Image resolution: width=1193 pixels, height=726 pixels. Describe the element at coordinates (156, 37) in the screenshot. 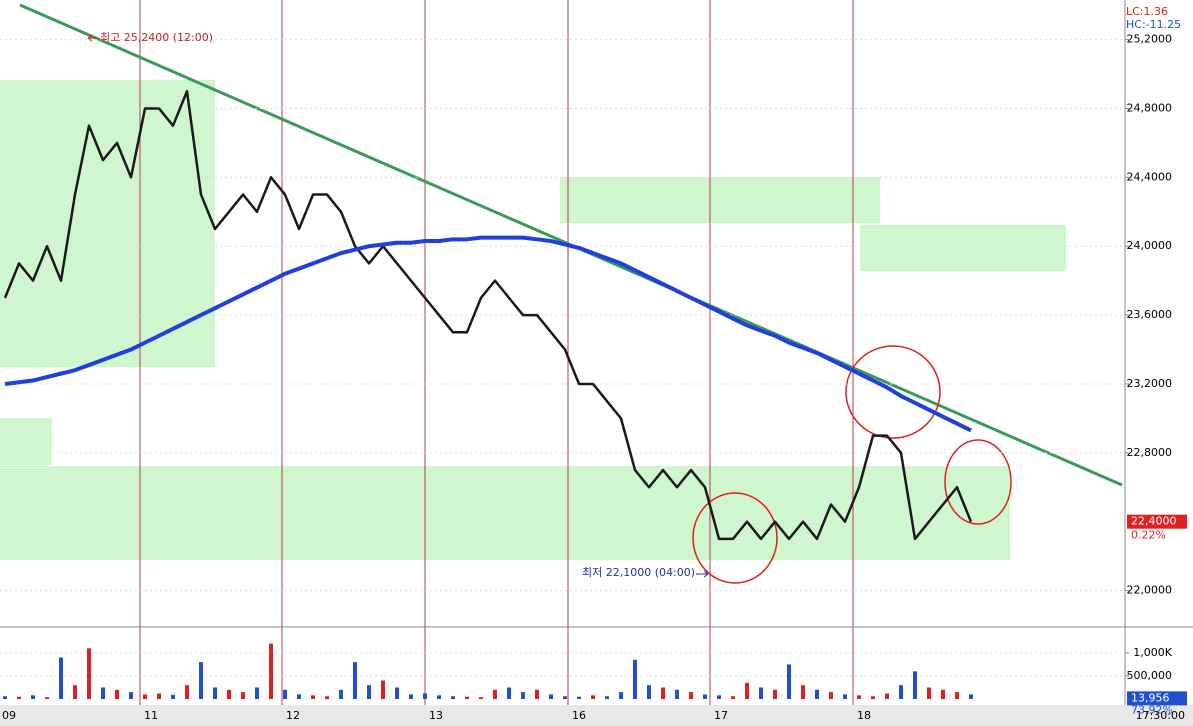

I see `high-note: 최고 25,2400 (12:00)` at that location.